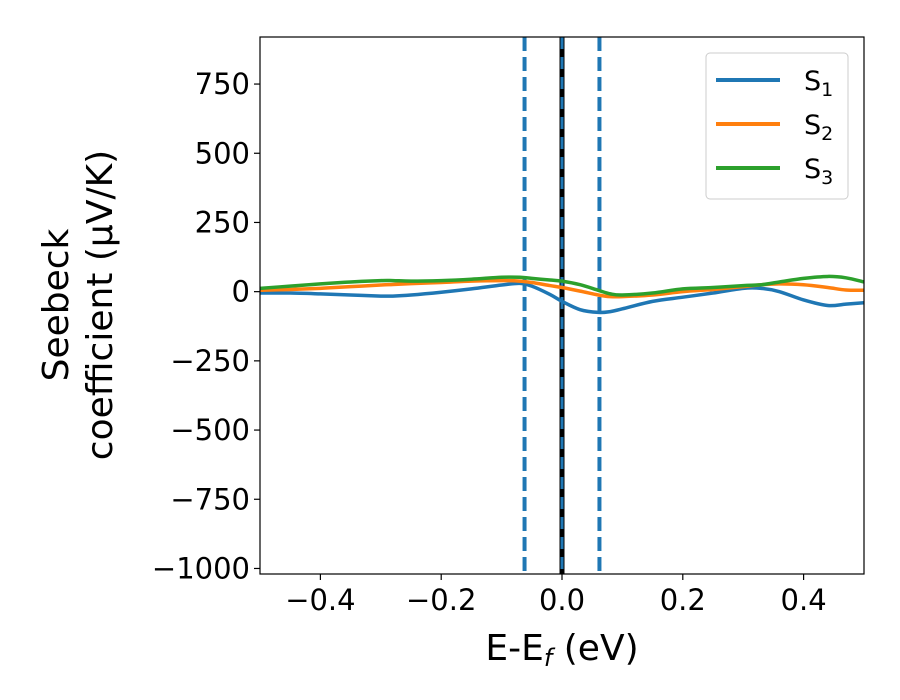 The width and height of the screenshot is (900, 700). I want to click on y-tick-label: −1000, so click(201, 568).